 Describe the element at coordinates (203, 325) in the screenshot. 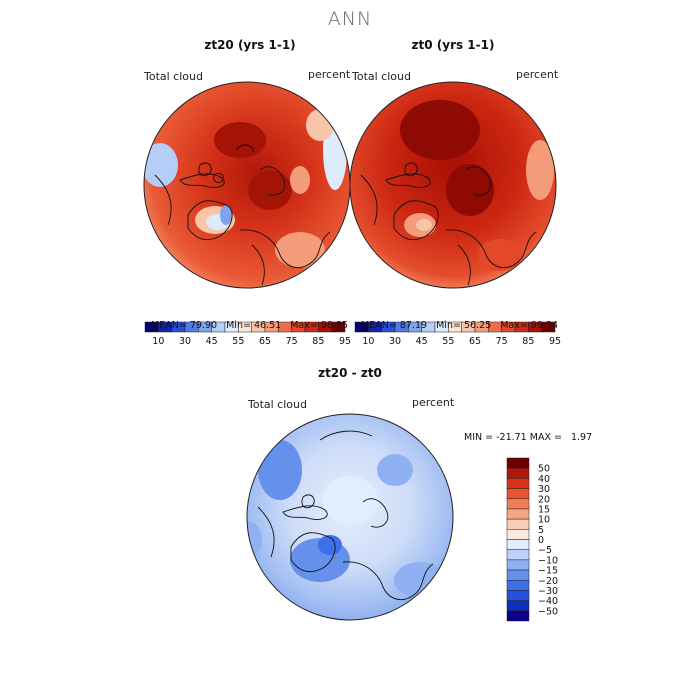

I see `panel1-mean-value: 79.90` at that location.